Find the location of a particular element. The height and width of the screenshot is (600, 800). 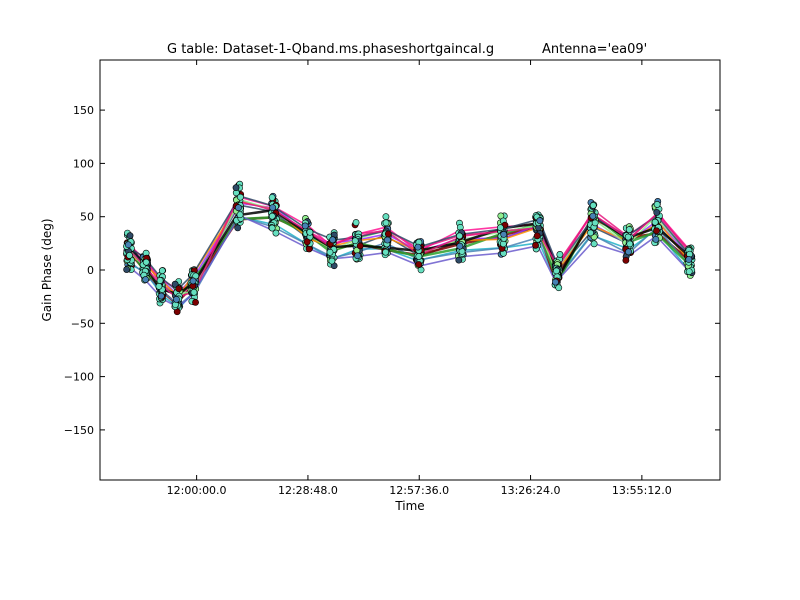

y-tick-label: −100 is located at coordinates (79, 377).